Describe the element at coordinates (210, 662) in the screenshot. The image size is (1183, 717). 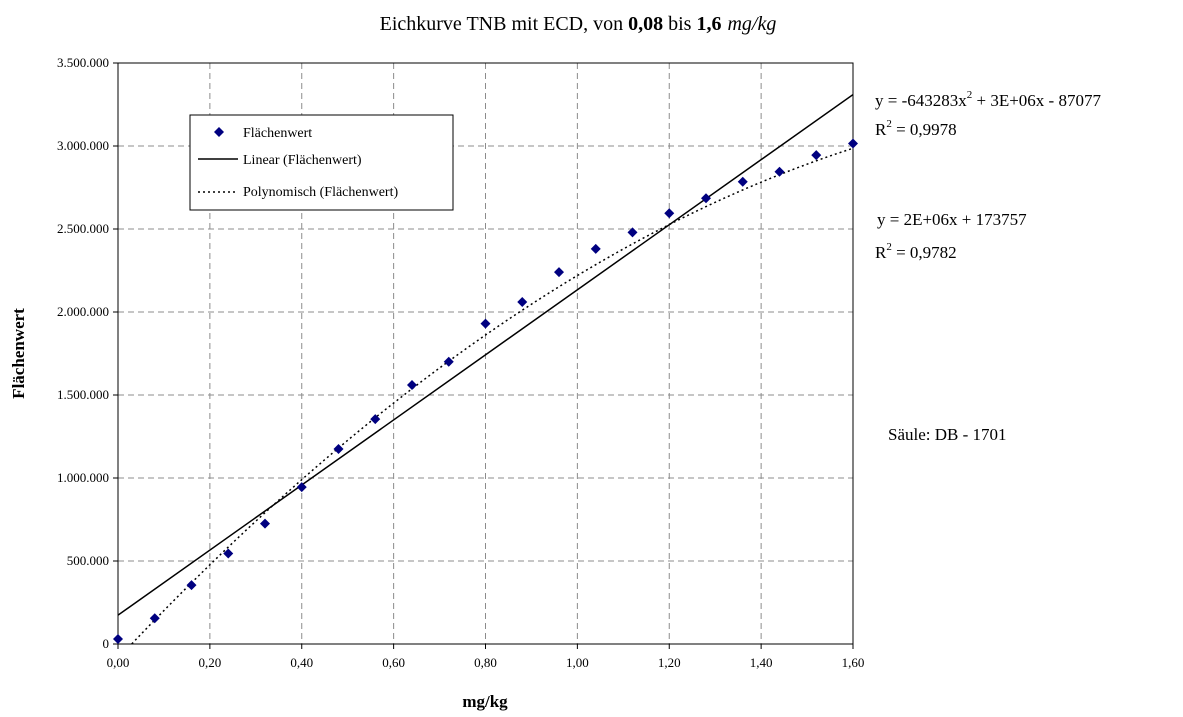
I see `x-tick-label: 0,20` at that location.